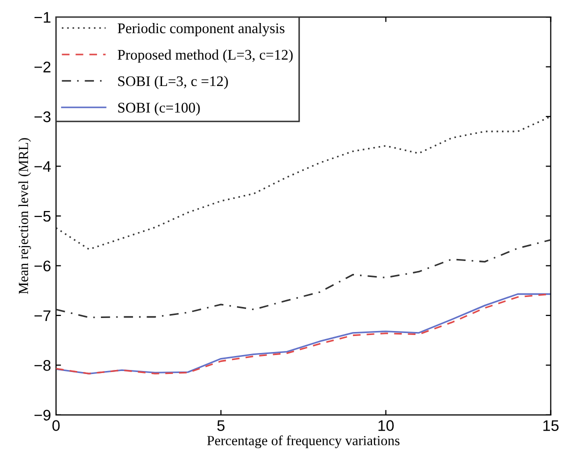  What do you see at coordinates (551, 425) in the screenshot?
I see `x-tick-label: 15` at bounding box center [551, 425].